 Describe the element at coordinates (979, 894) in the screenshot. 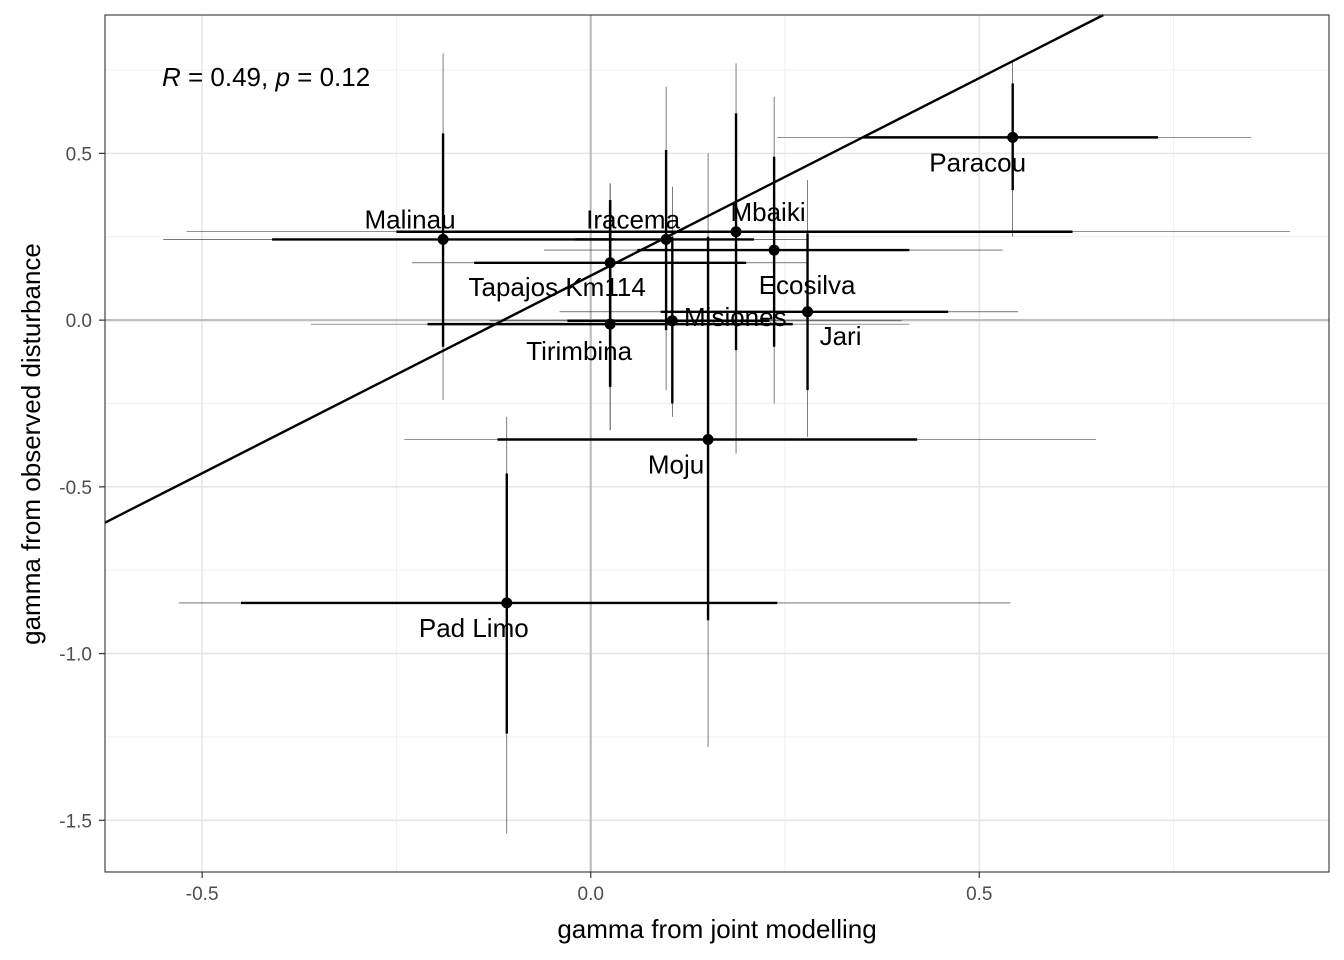

I see `x-tick-label: 0.5` at that location.